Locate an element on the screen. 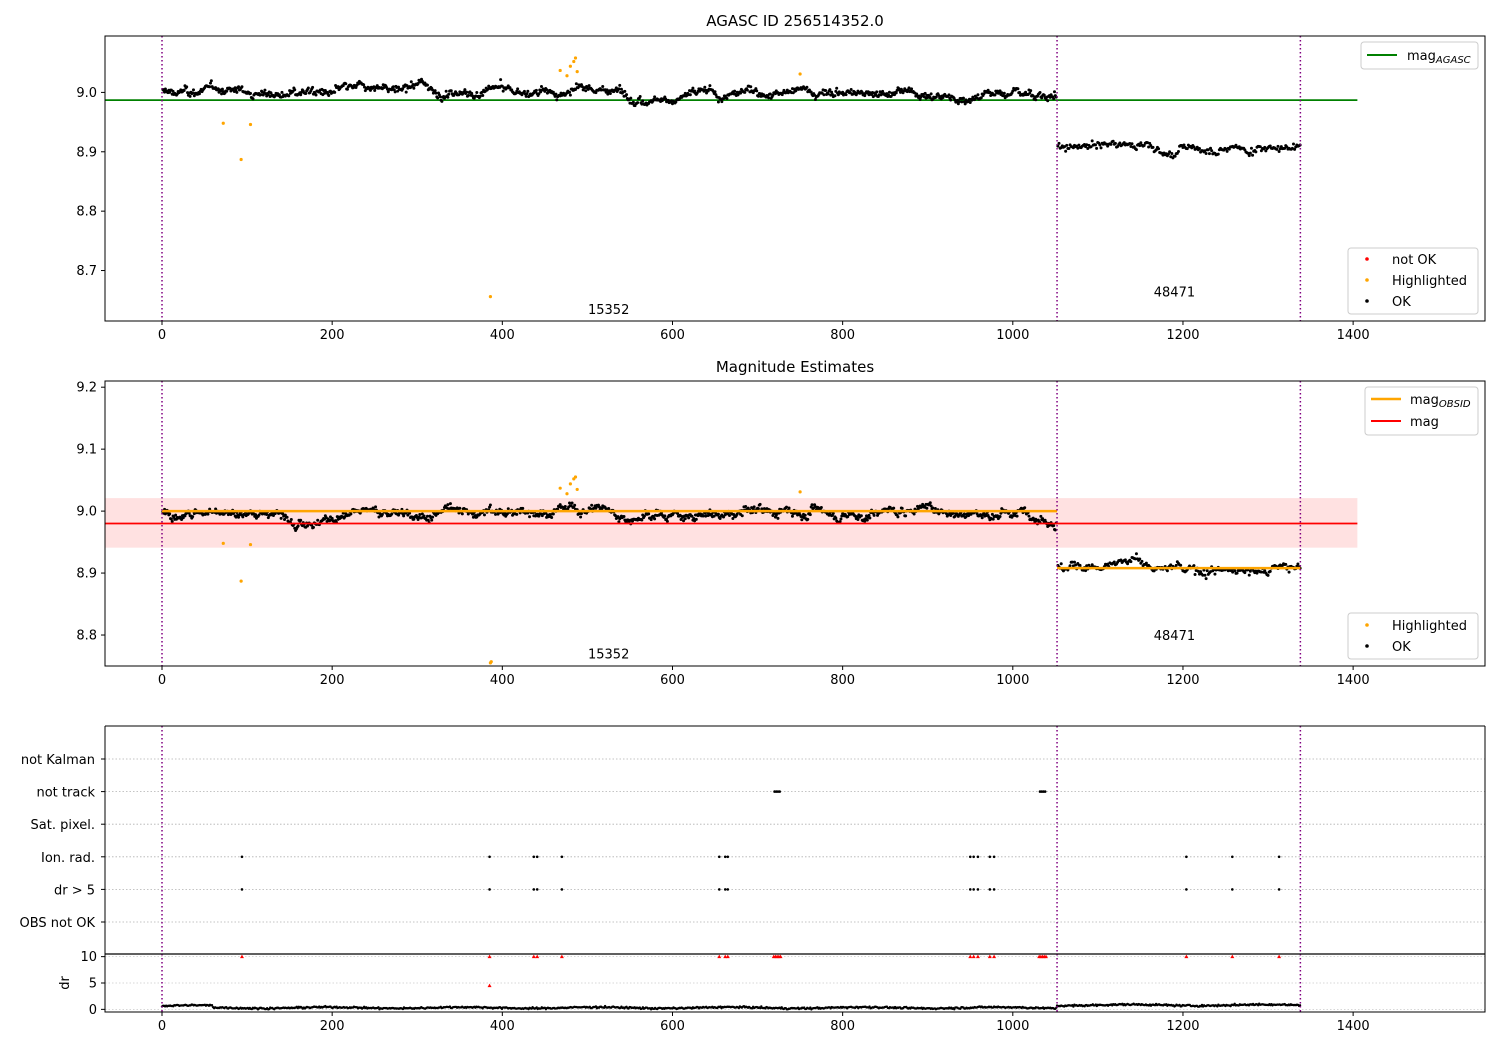  obsid-label: 15352 is located at coordinates (608, 655).